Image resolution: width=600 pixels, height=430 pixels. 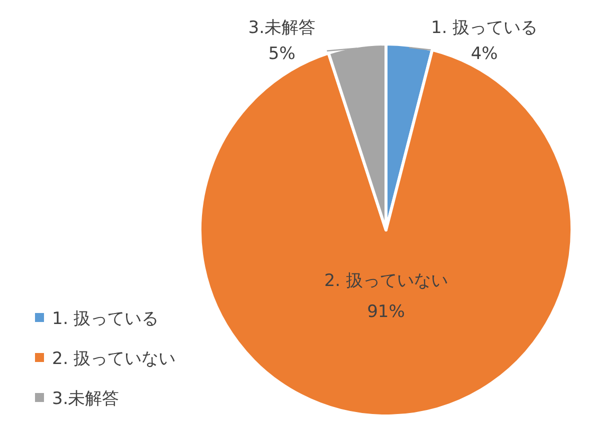 I want to click on data-label: 91%, so click(x=386, y=312).